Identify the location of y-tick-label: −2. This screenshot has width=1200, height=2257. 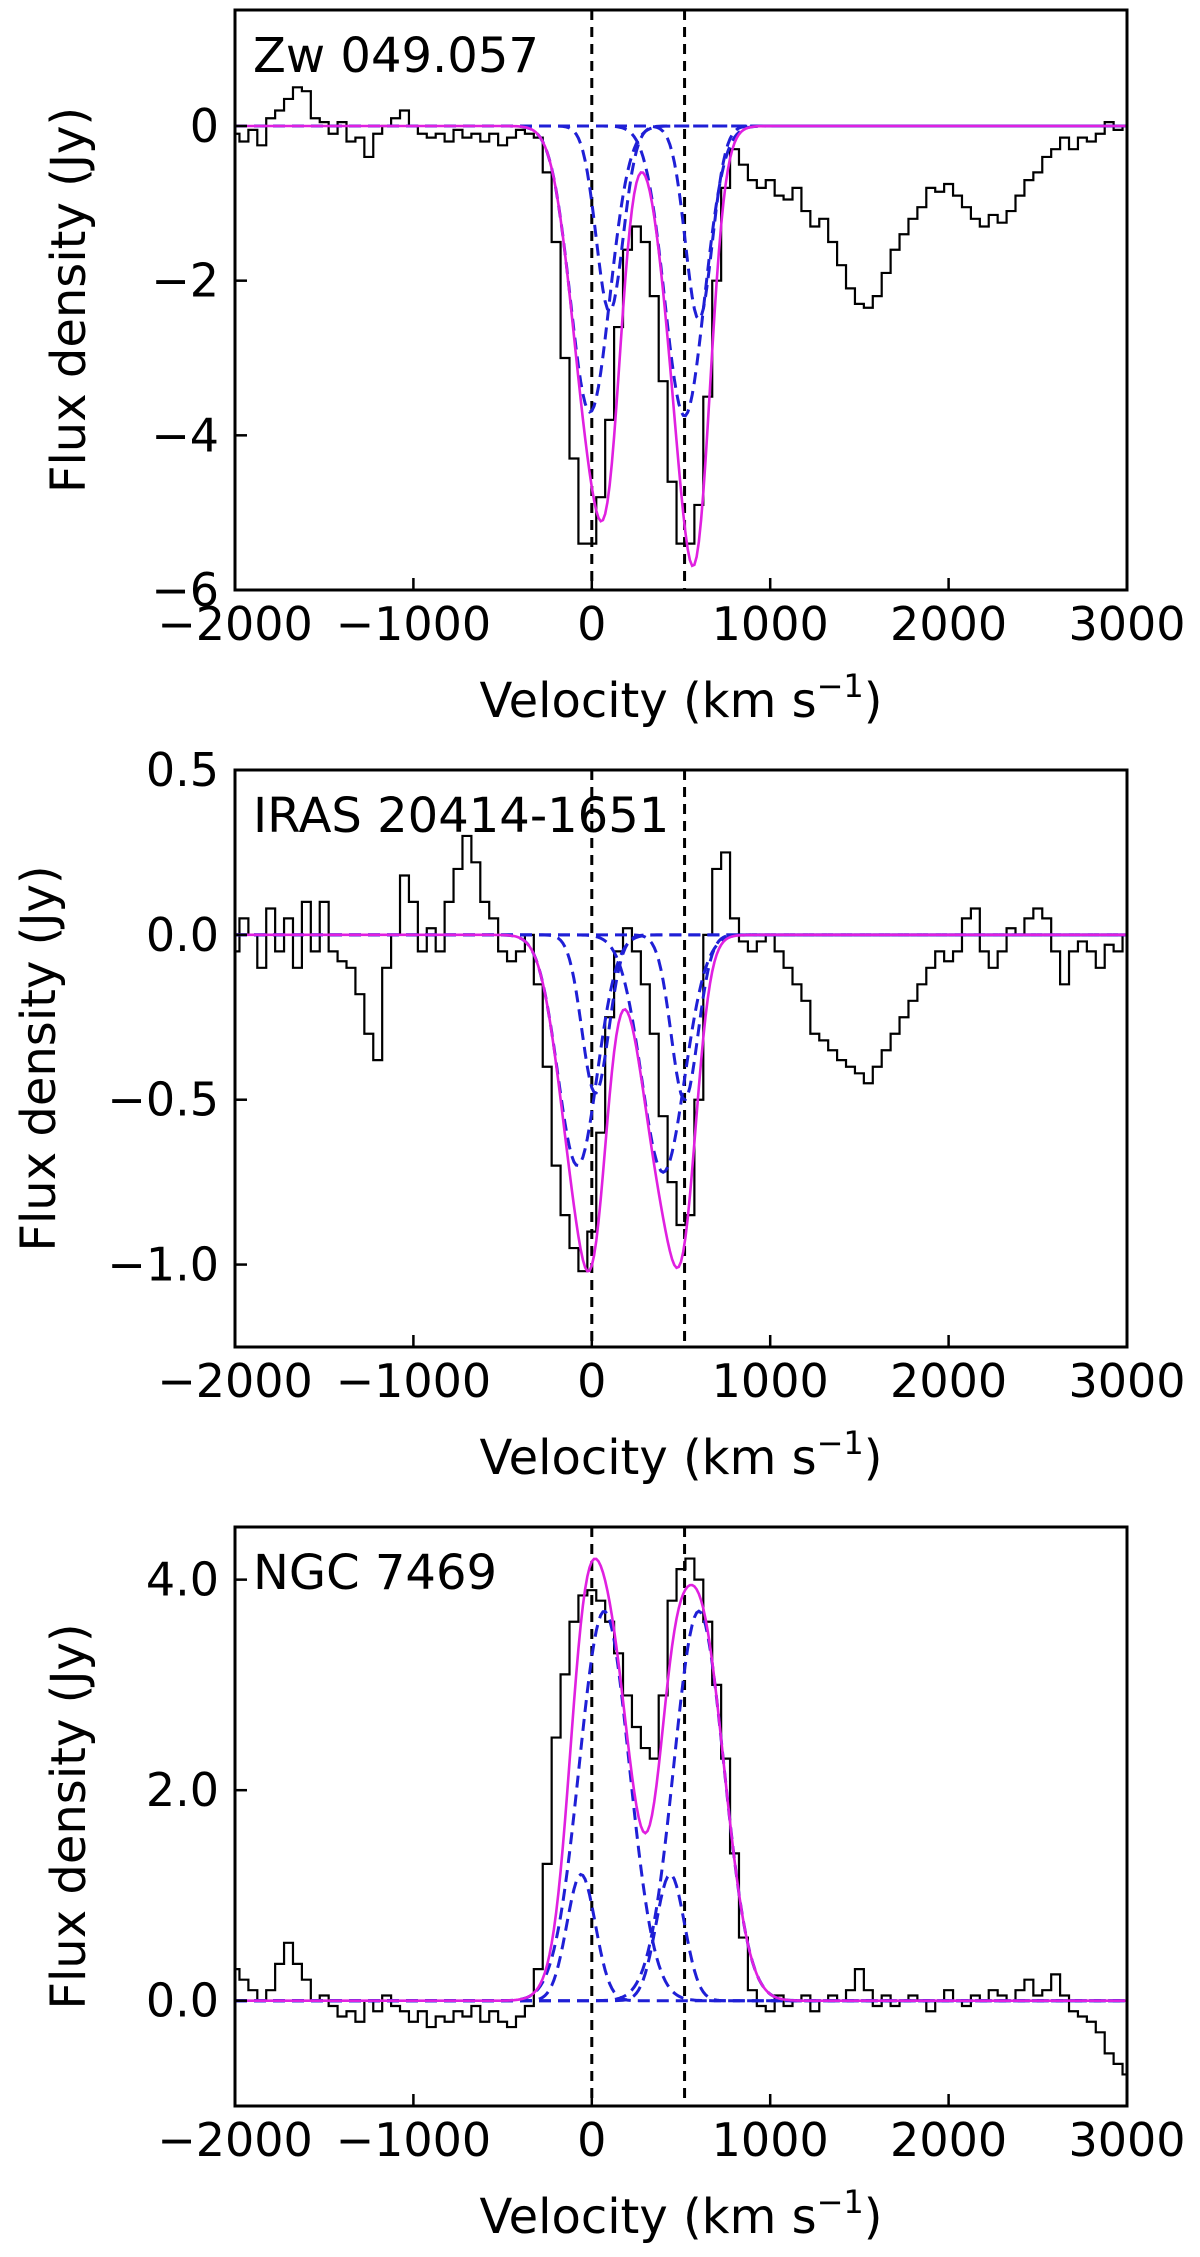
(185, 281).